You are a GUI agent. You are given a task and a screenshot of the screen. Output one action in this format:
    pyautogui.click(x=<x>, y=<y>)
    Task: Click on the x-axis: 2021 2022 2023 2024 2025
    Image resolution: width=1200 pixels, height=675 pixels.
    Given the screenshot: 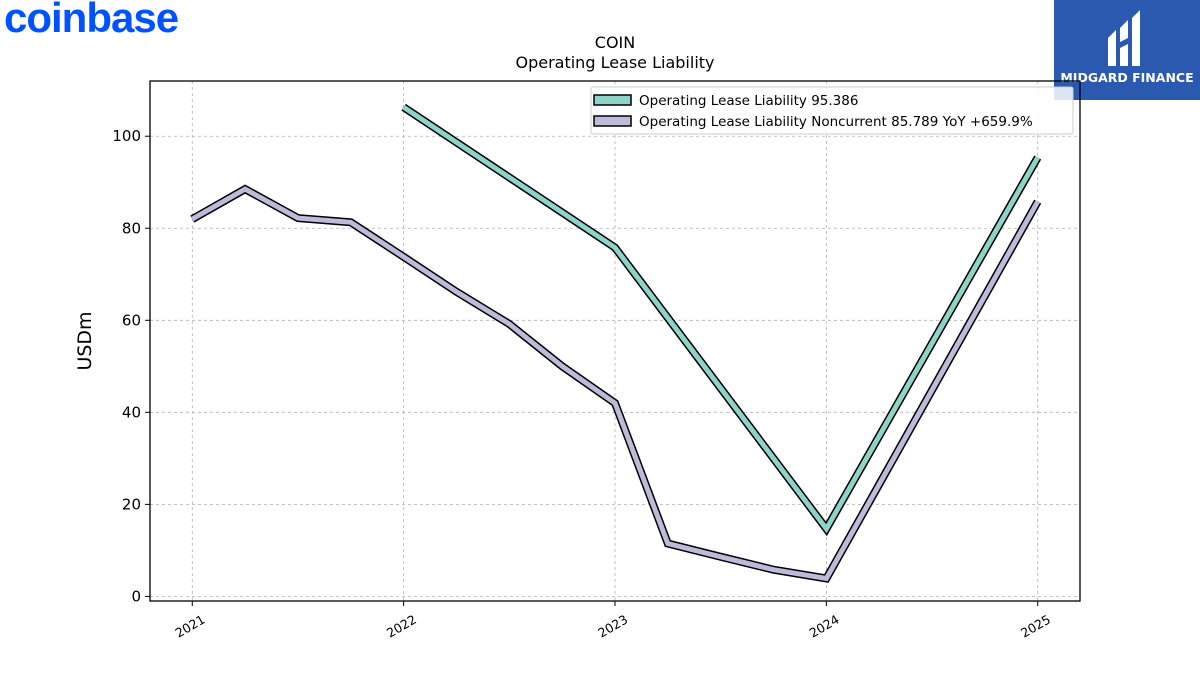 What is the action you would take?
    pyautogui.click(x=612, y=621)
    